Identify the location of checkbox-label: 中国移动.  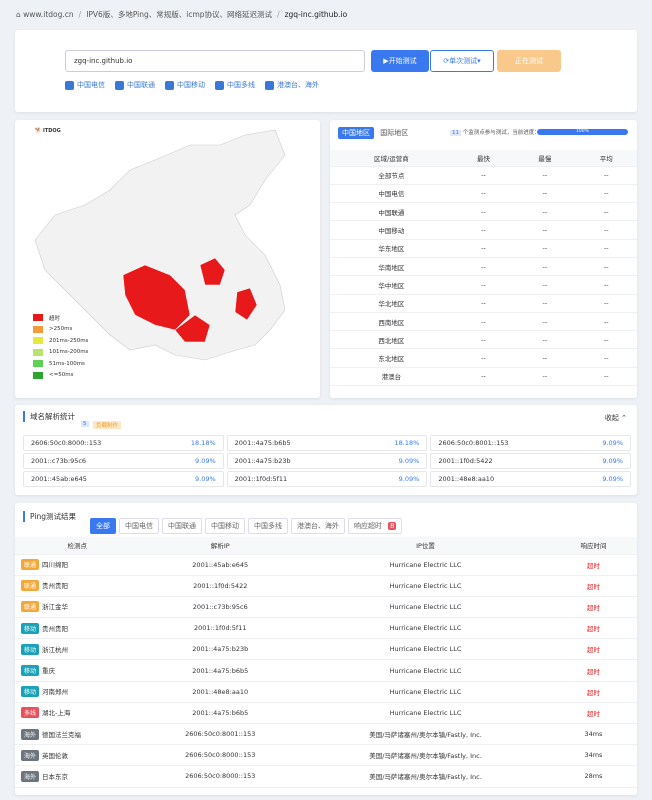
(191, 85).